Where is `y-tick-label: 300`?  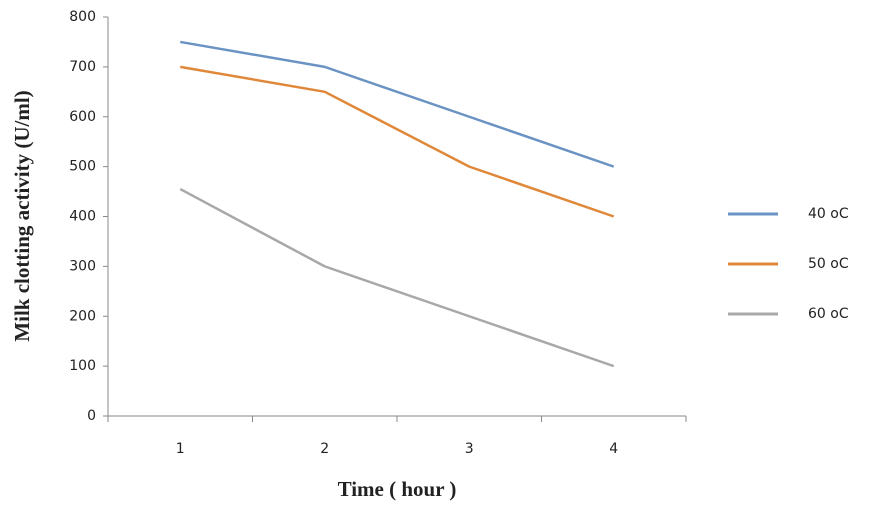
y-tick-label: 300 is located at coordinates (82, 266).